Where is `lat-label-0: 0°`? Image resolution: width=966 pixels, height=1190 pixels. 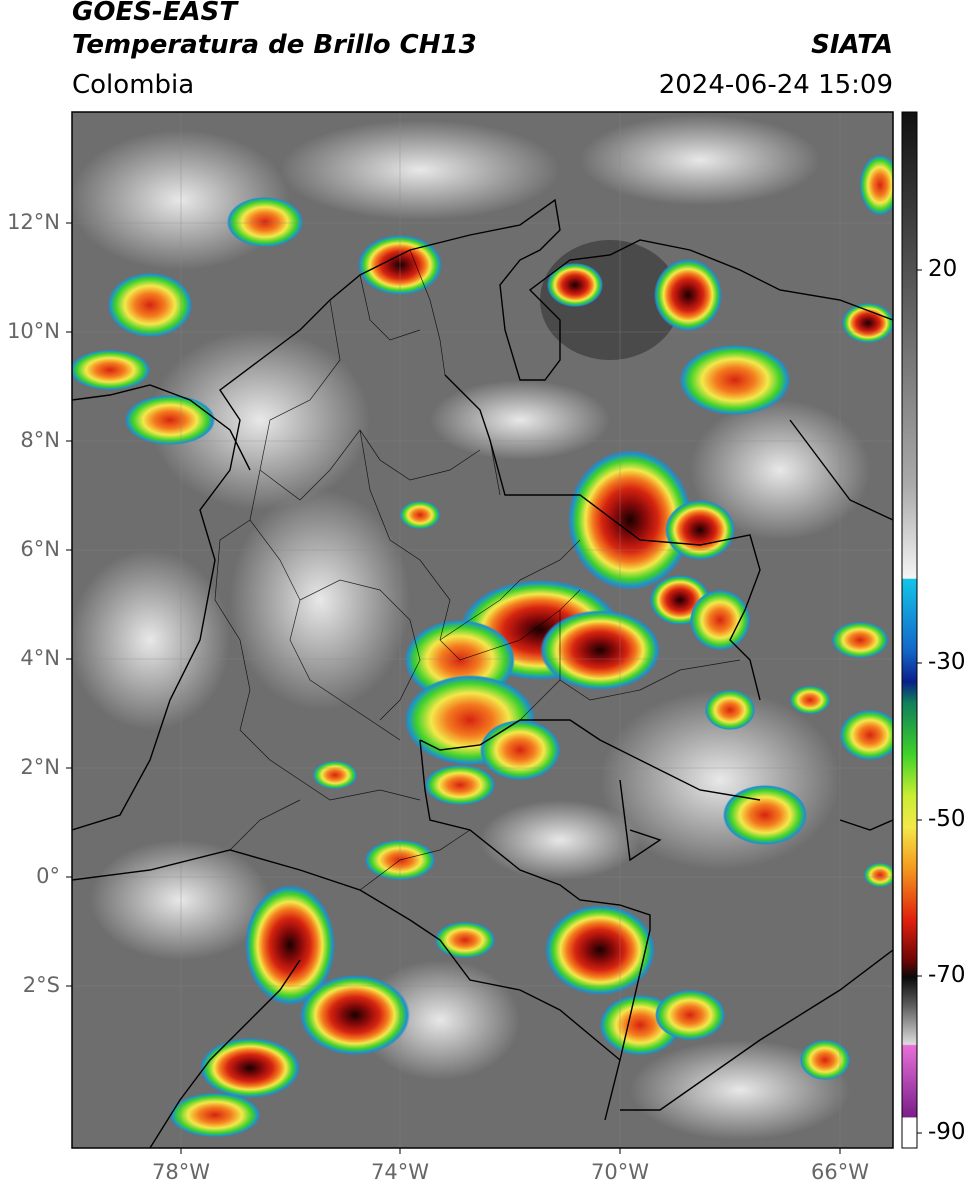
lat-label-0: 0° is located at coordinates (48, 876).